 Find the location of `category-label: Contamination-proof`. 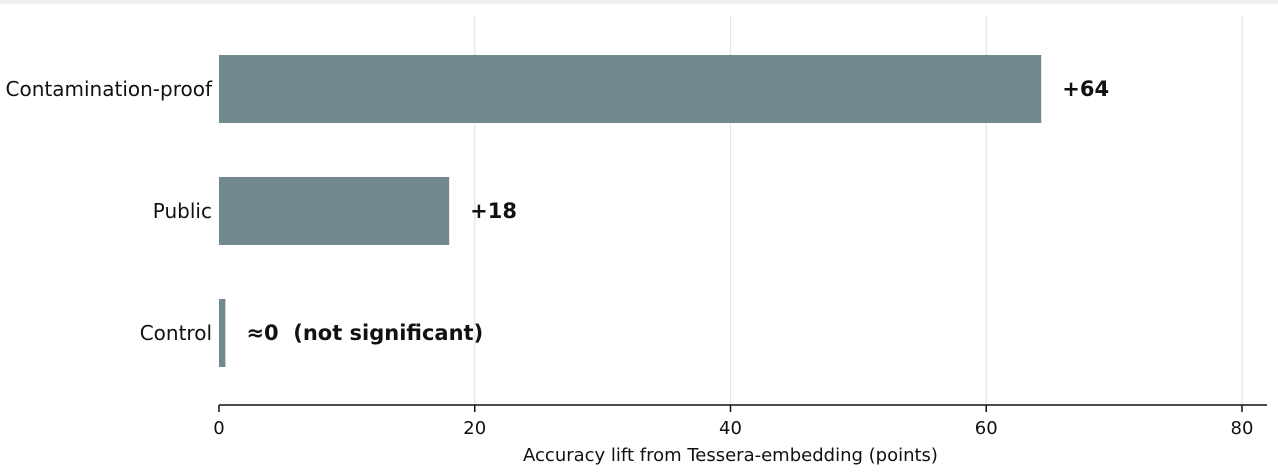

category-label: Contamination-proof is located at coordinates (109, 89).